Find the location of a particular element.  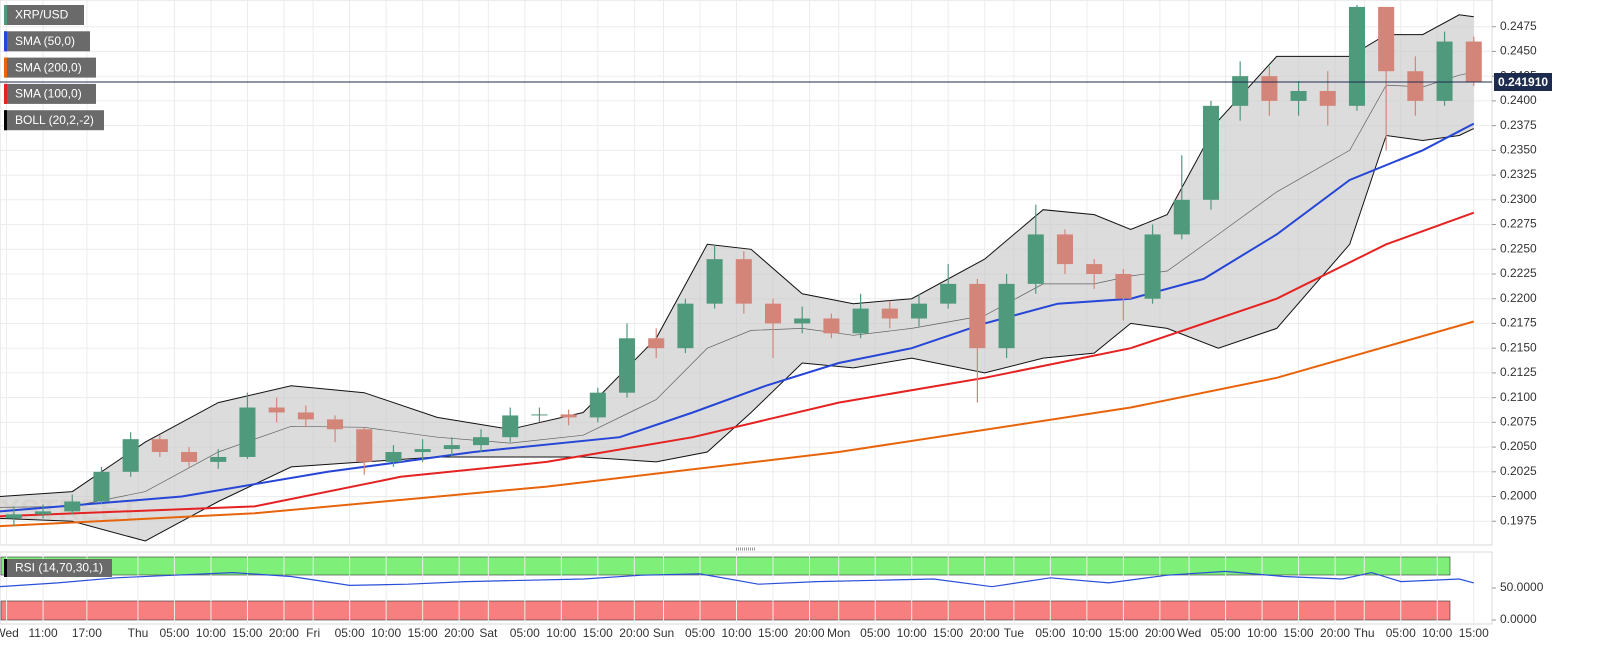

y-tick-label: 0.2200 is located at coordinates (1518, 298).